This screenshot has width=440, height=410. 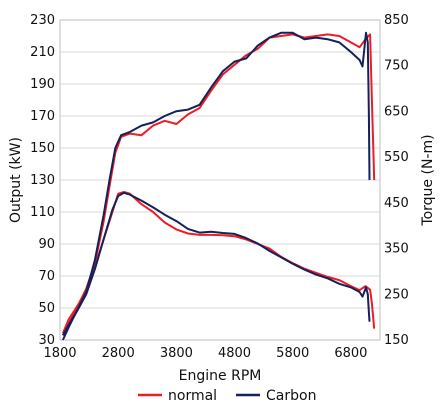 What do you see at coordinates (396, 294) in the screenshot?
I see `y-right-tick-label: 250` at bounding box center [396, 294].